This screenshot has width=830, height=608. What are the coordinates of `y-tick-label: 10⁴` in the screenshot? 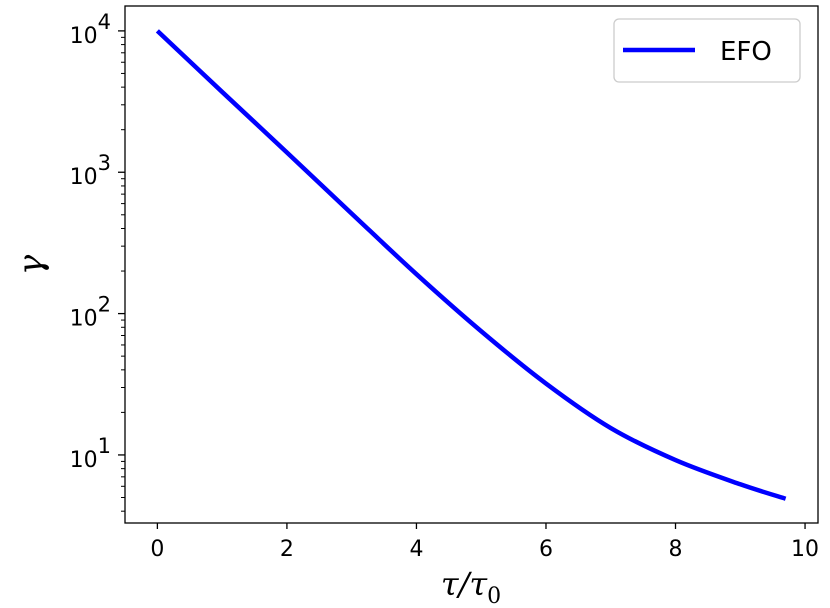 It's located at (90, 29).